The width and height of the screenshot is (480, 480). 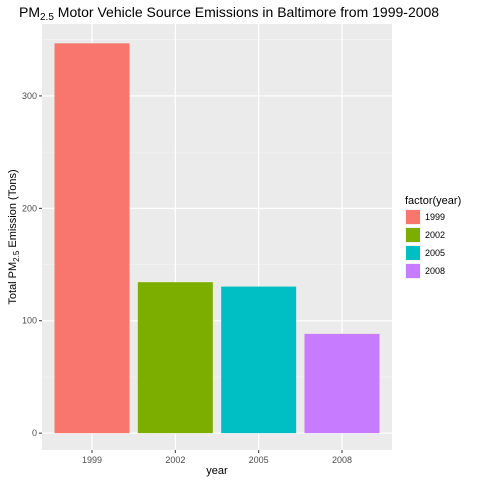 What do you see at coordinates (29, 321) in the screenshot?
I see `y-tick-label: 100` at bounding box center [29, 321].